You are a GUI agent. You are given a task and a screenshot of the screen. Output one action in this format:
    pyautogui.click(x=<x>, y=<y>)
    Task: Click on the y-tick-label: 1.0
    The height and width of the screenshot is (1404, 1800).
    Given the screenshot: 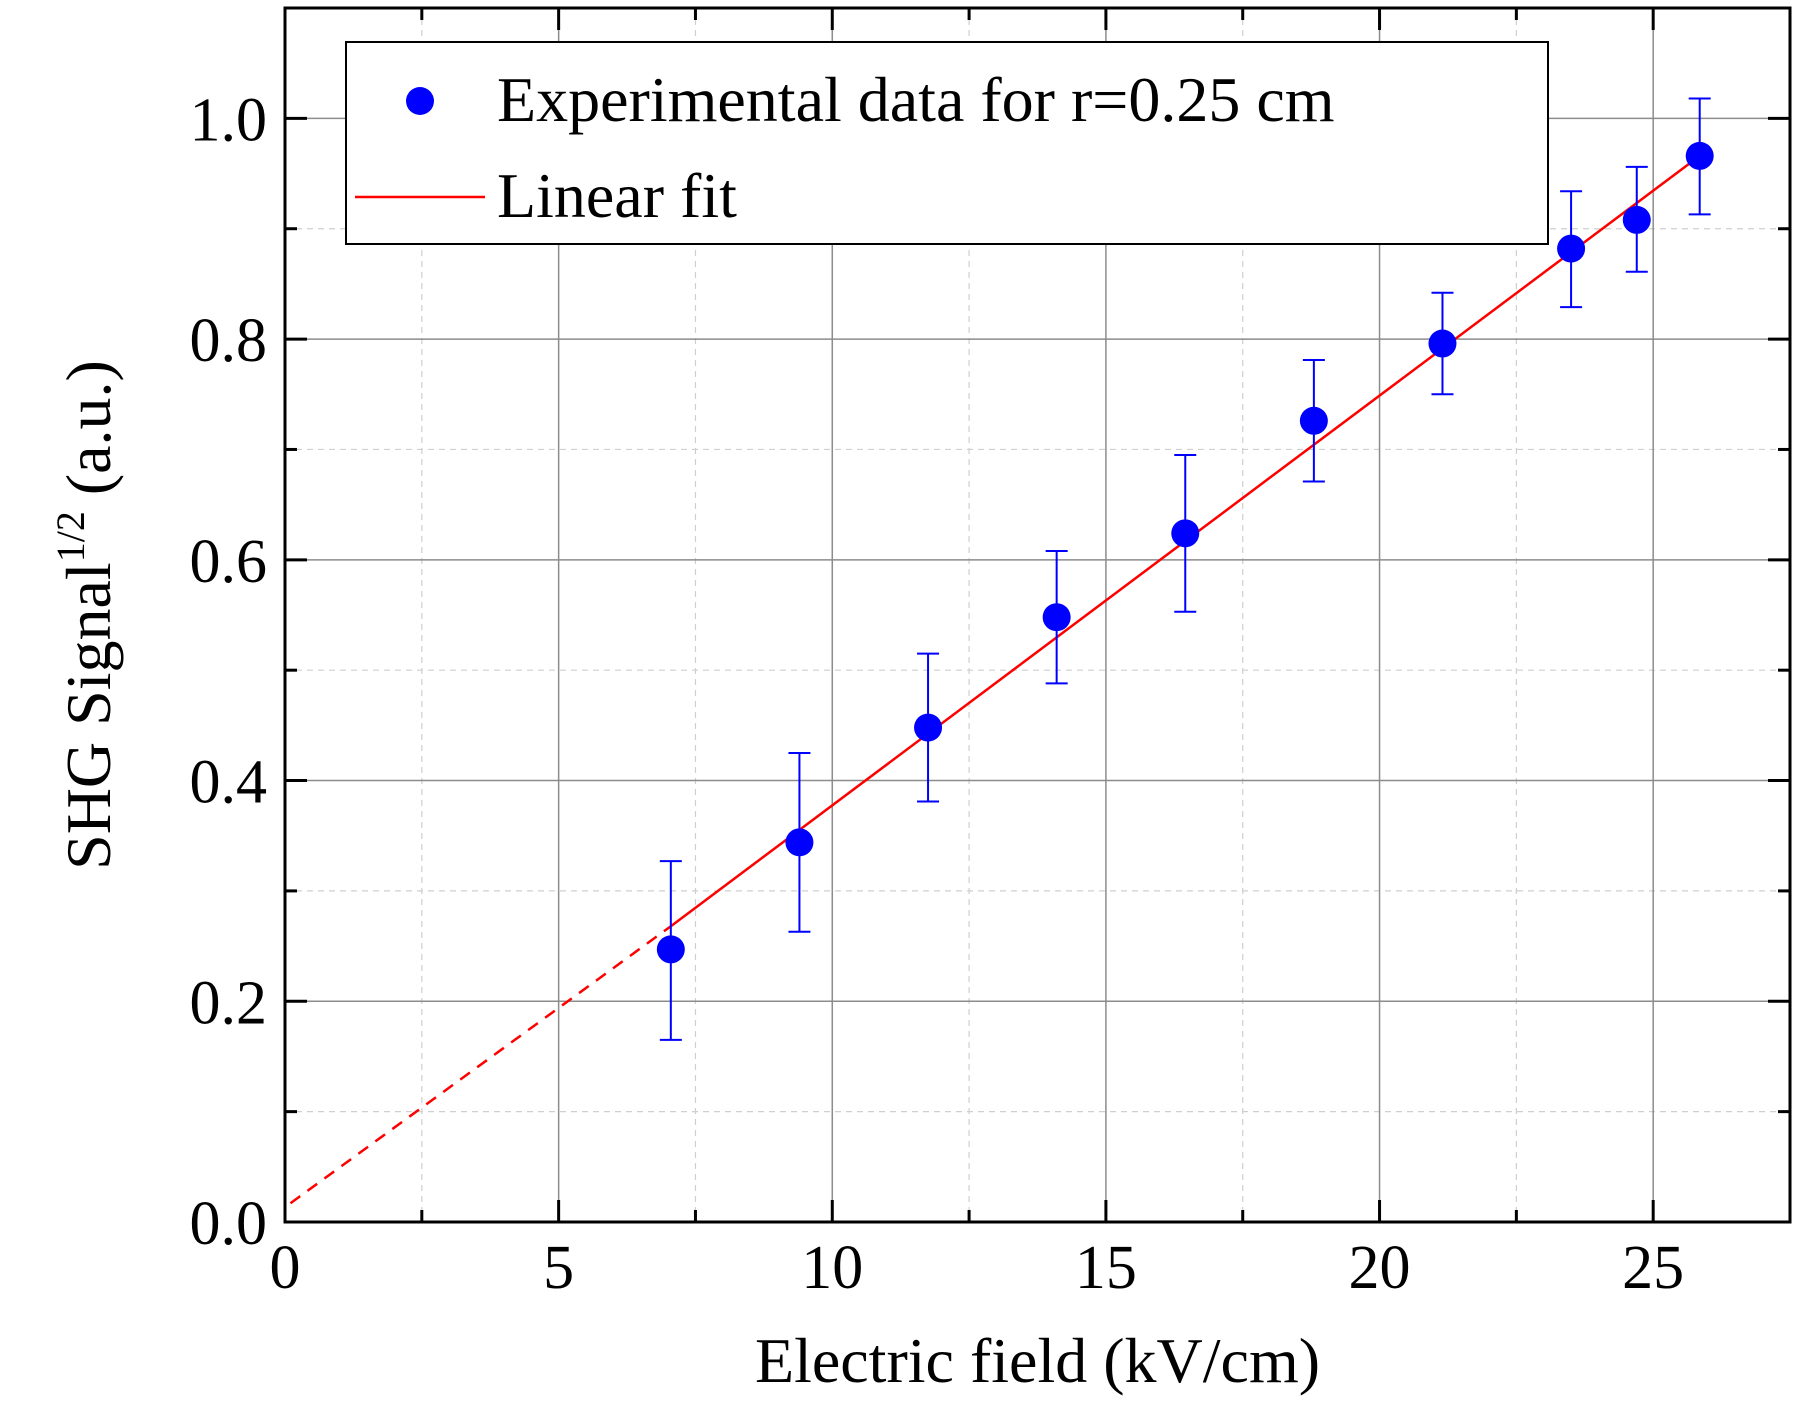 What is the action you would take?
    pyautogui.click(x=229, y=120)
    